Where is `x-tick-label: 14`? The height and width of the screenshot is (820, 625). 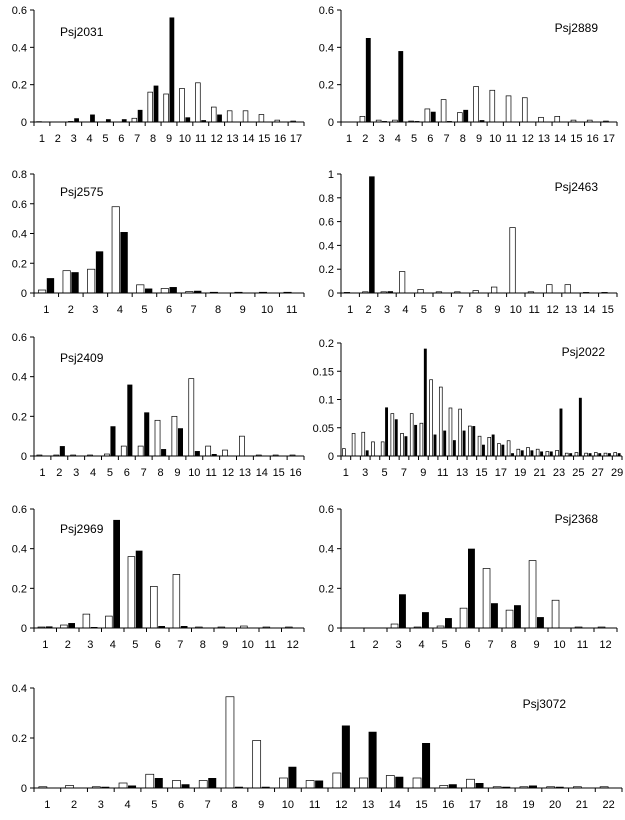
x-tick-label: 14 is located at coordinates (248, 139).